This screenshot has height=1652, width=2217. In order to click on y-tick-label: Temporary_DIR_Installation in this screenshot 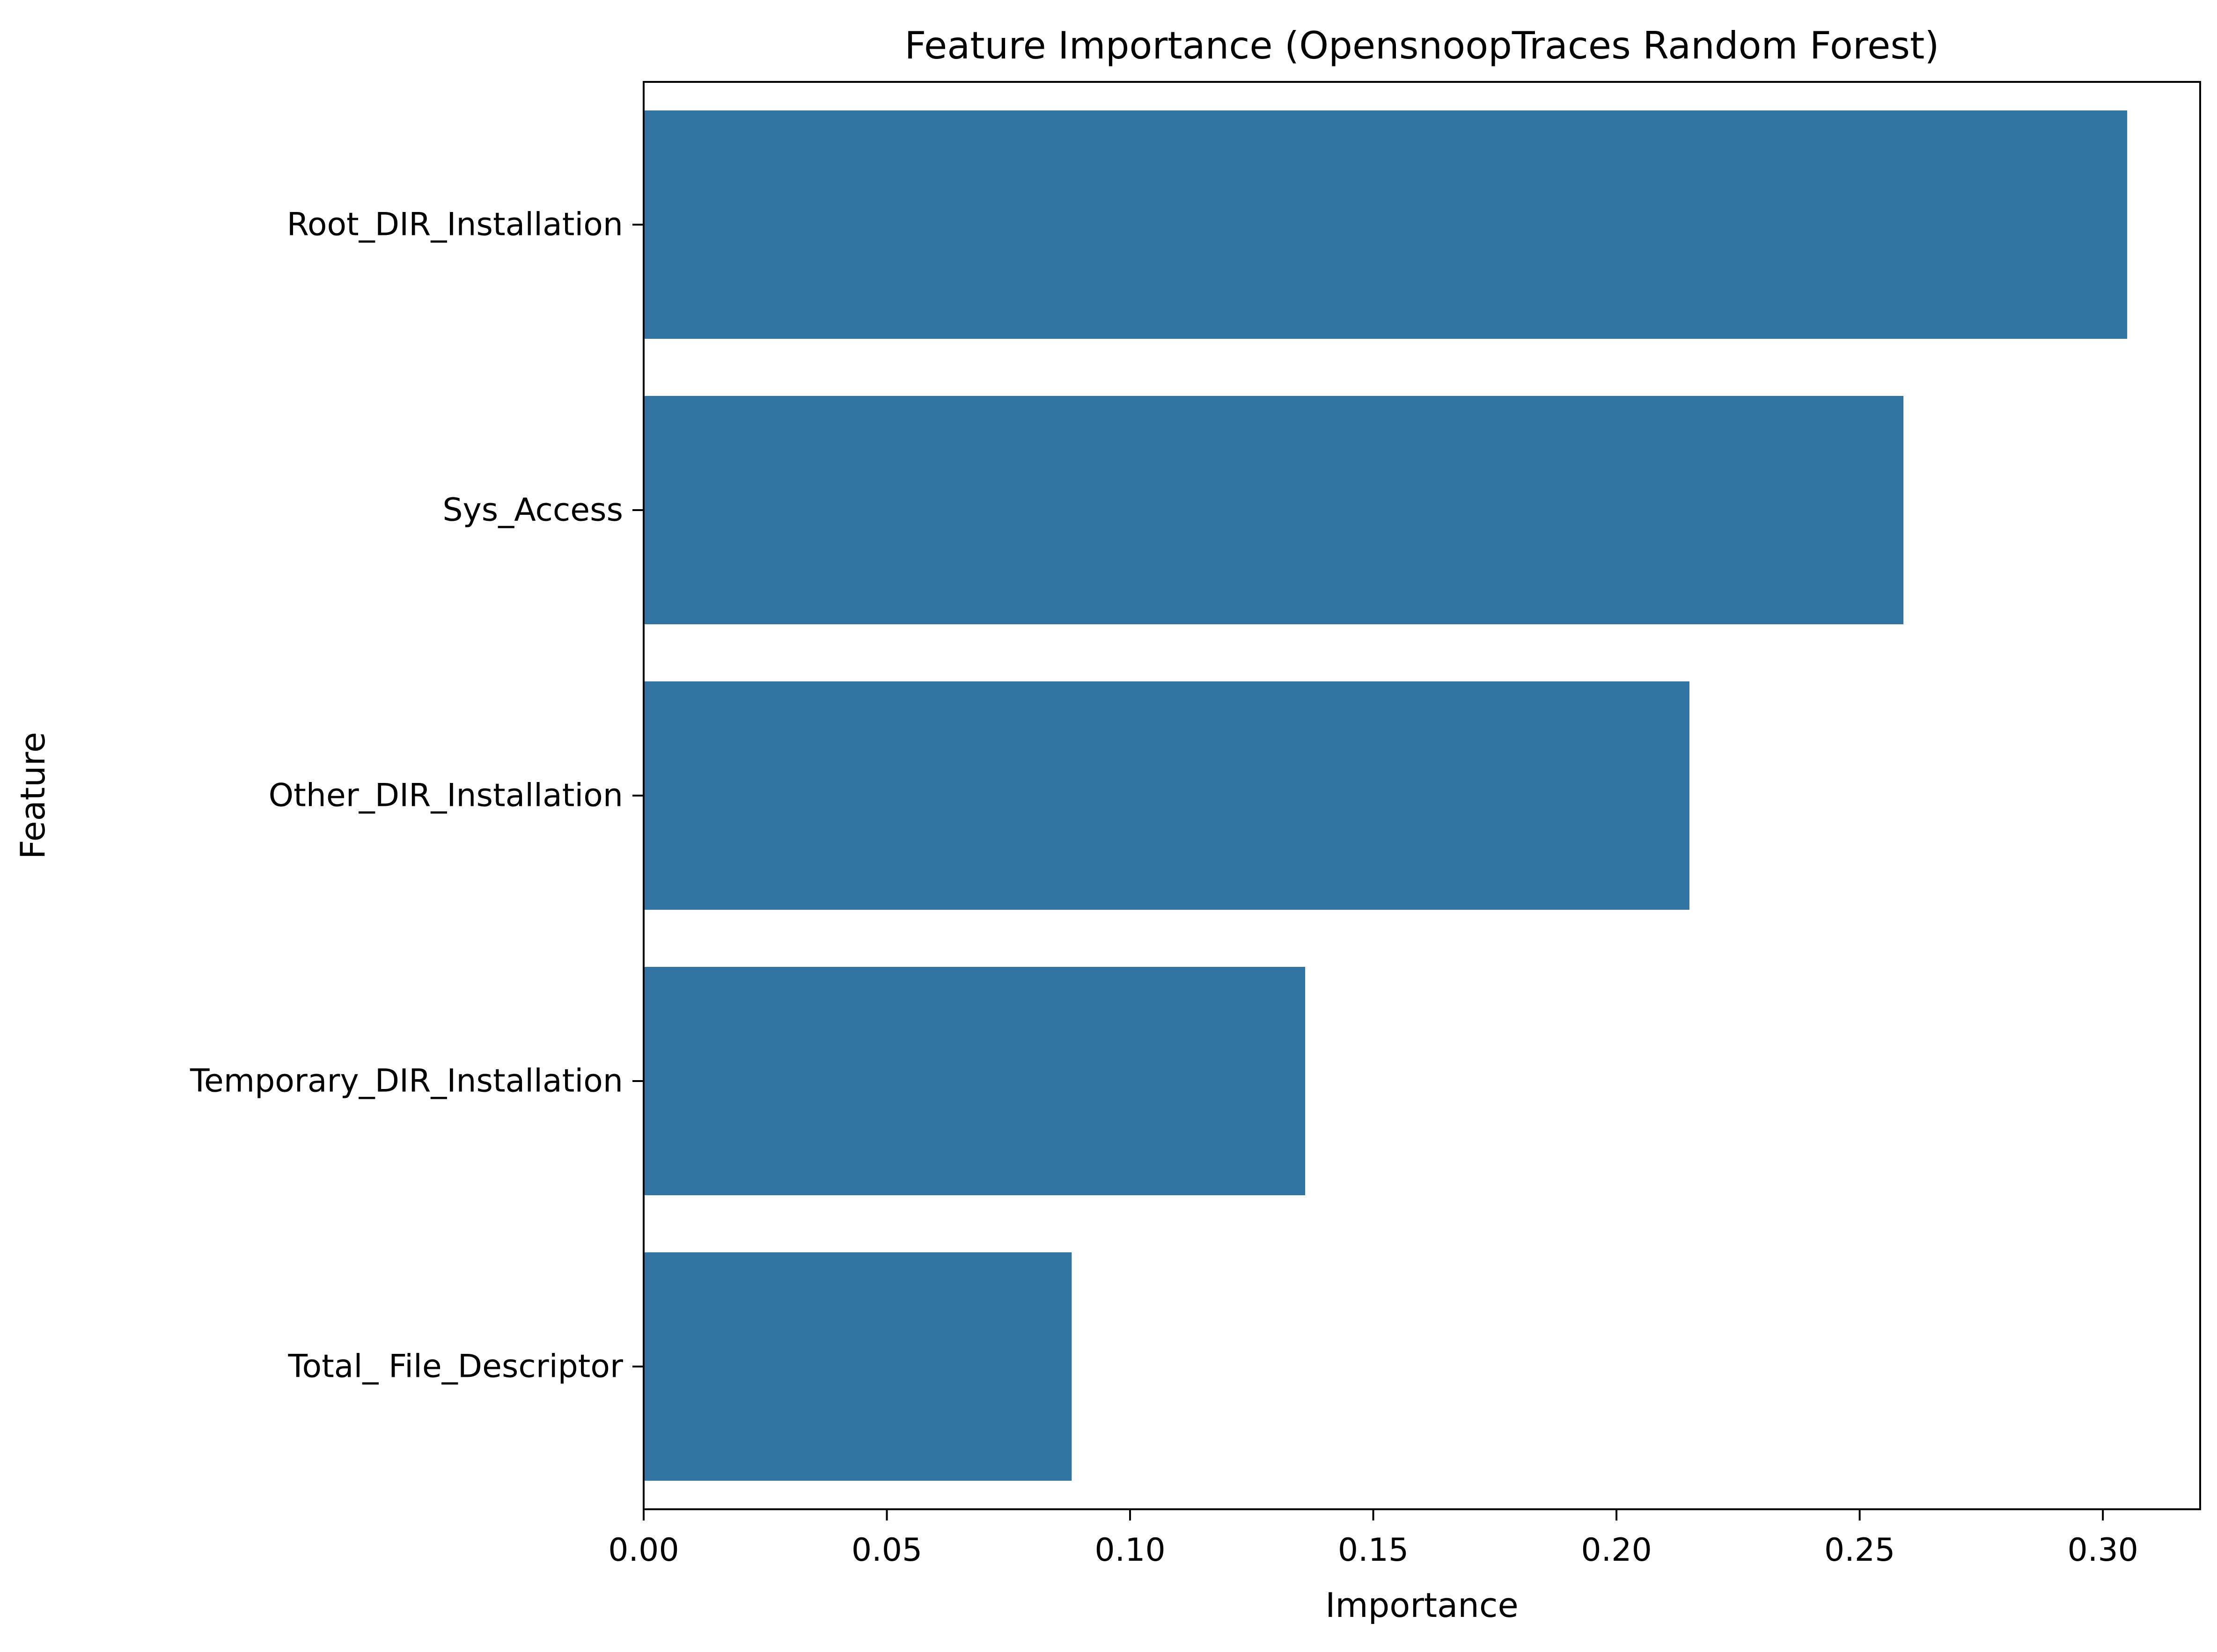, I will do `click(406, 1081)`.